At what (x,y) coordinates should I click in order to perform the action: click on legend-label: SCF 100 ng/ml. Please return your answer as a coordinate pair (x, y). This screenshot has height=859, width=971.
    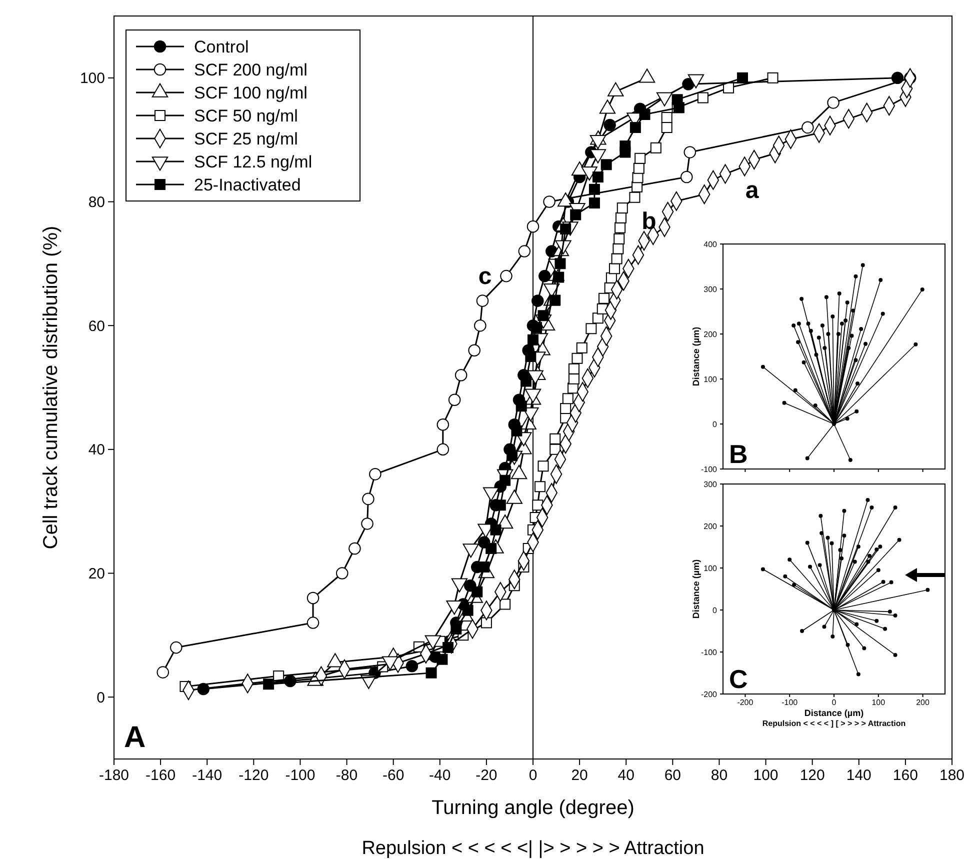
    Looking at the image, I should click on (251, 92).